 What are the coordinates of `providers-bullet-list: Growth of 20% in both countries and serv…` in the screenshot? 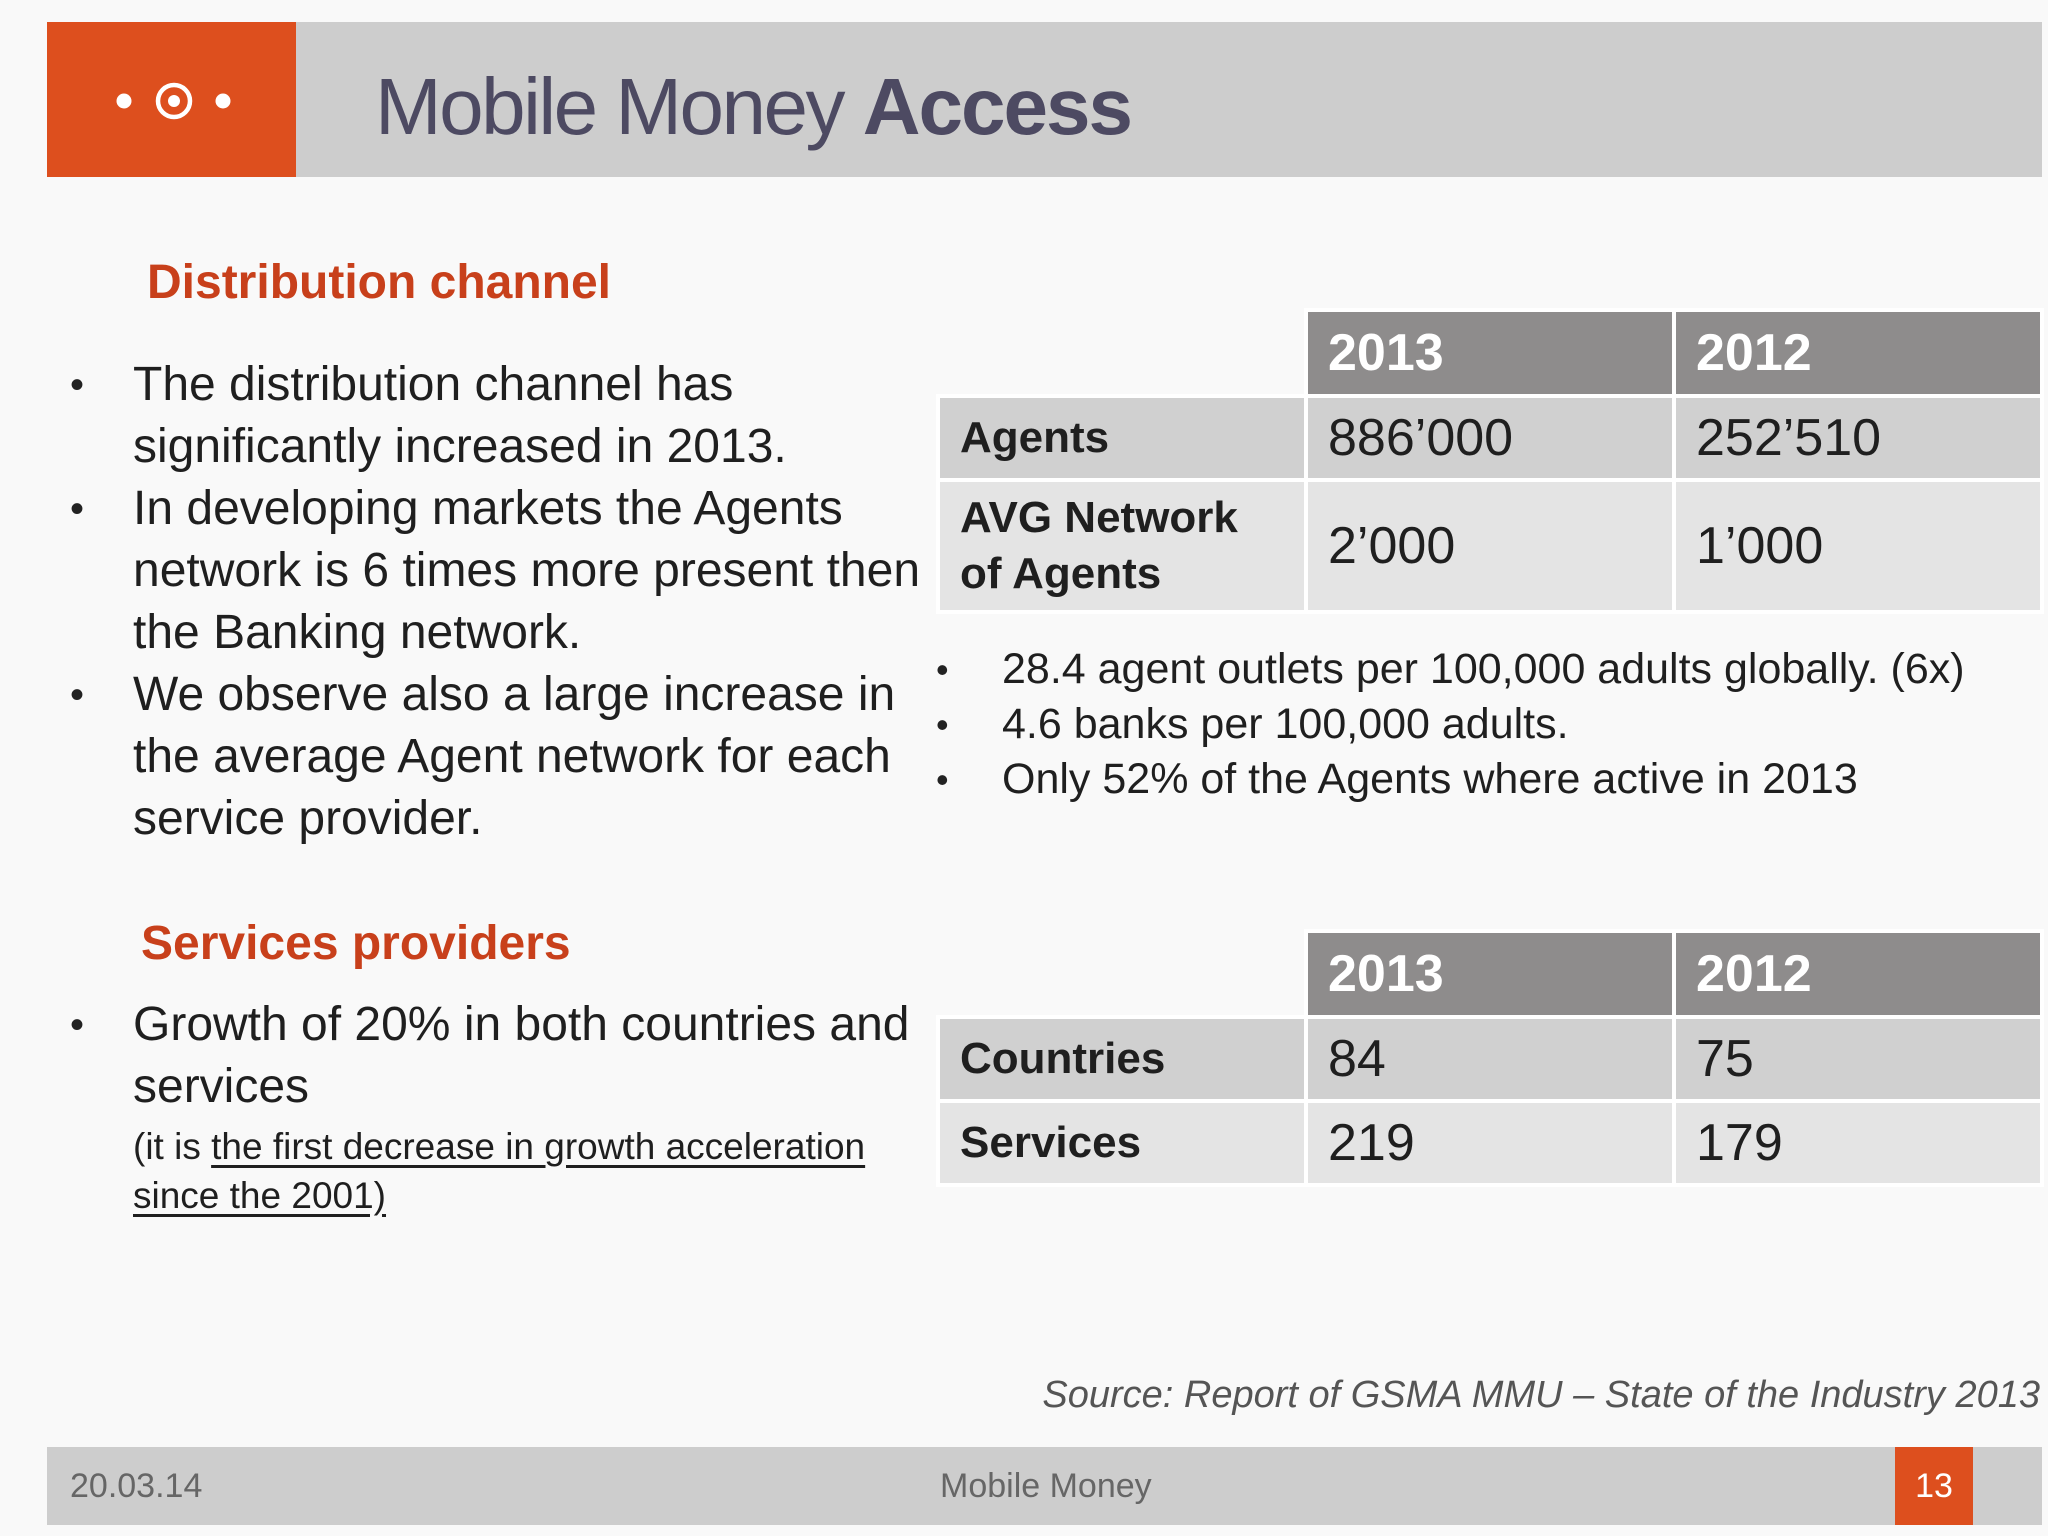 It's located at (500, 1107).